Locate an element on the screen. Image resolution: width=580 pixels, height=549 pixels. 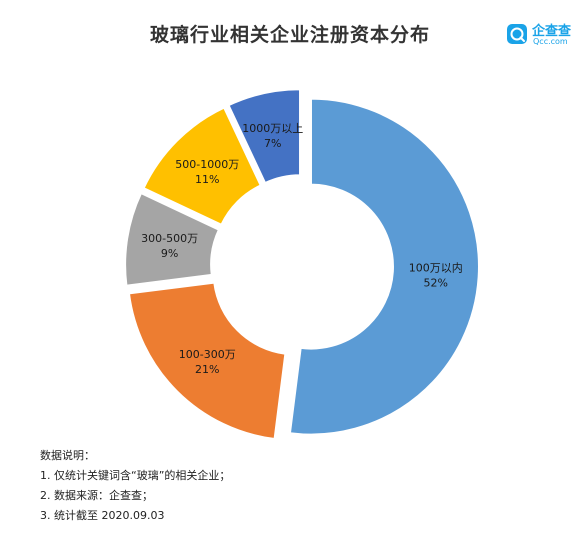
segment-500-1000w is located at coordinates (202, 166).